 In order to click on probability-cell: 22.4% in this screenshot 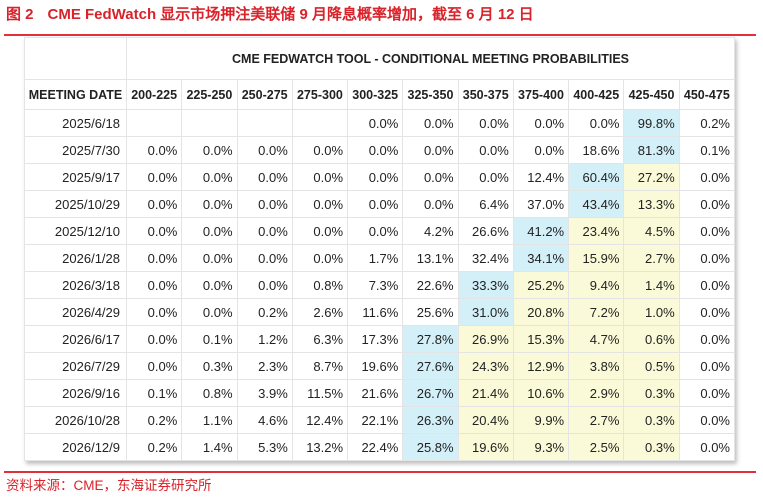, I will do `click(375, 447)`.